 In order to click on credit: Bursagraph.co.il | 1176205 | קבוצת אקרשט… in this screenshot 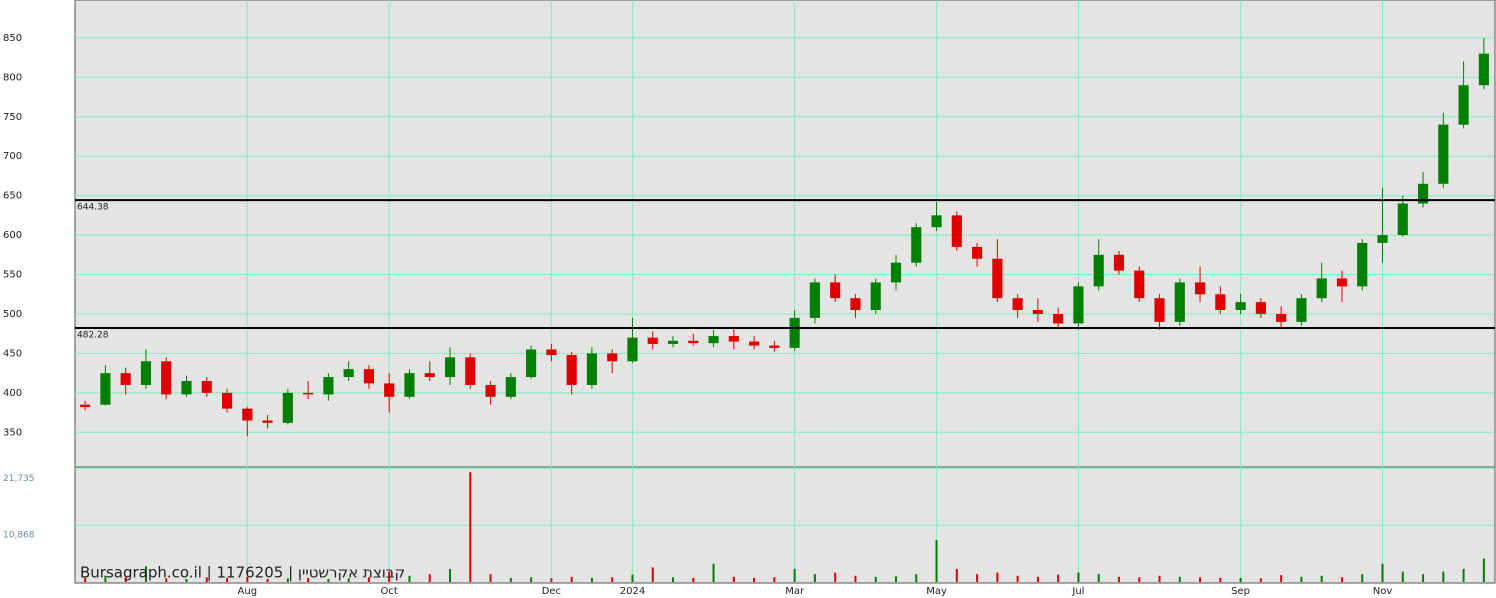, I will do `click(242, 573)`.